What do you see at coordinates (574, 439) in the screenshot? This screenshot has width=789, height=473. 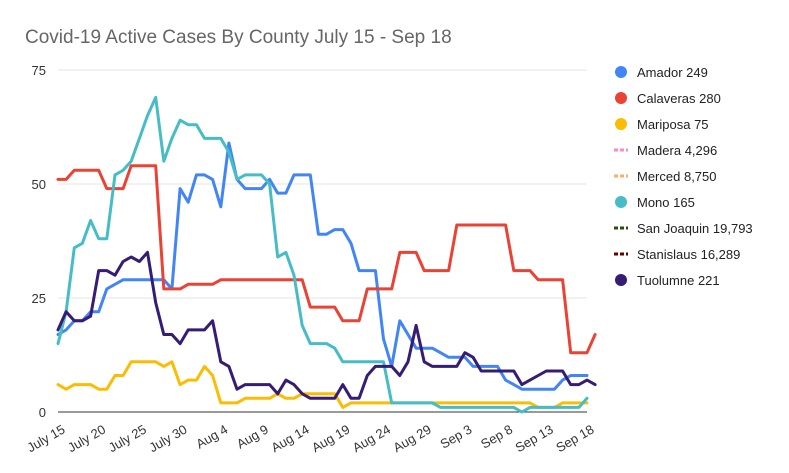 I see `x-tick-label: Sep 18` at bounding box center [574, 439].